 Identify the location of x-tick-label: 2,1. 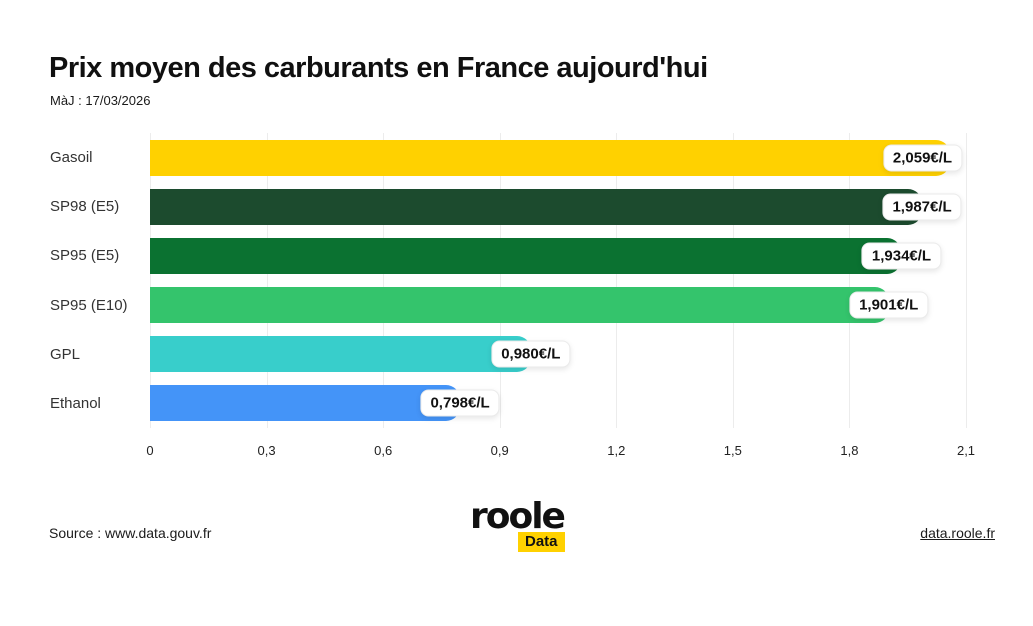
(966, 450).